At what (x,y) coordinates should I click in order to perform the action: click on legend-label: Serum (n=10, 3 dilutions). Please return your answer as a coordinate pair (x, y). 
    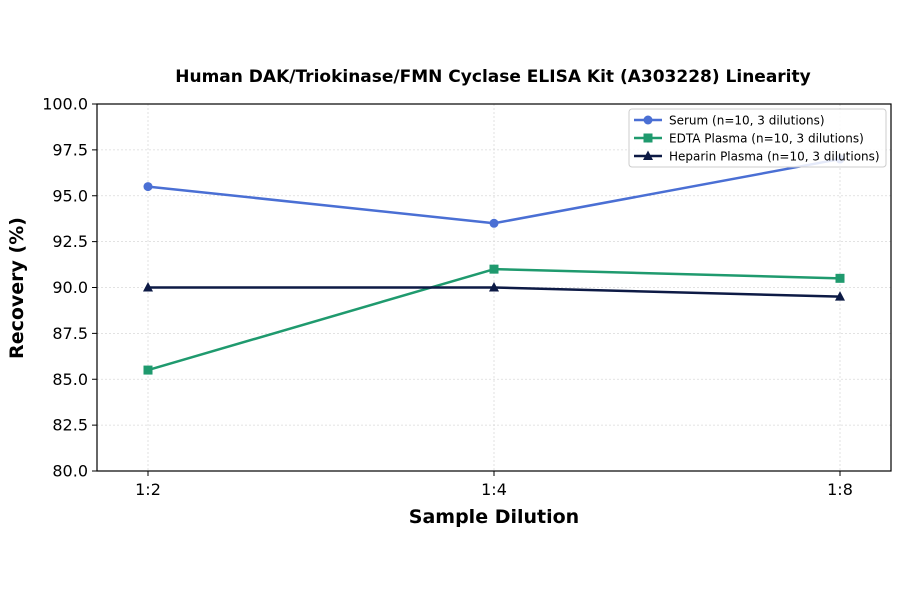
    Looking at the image, I should click on (747, 121).